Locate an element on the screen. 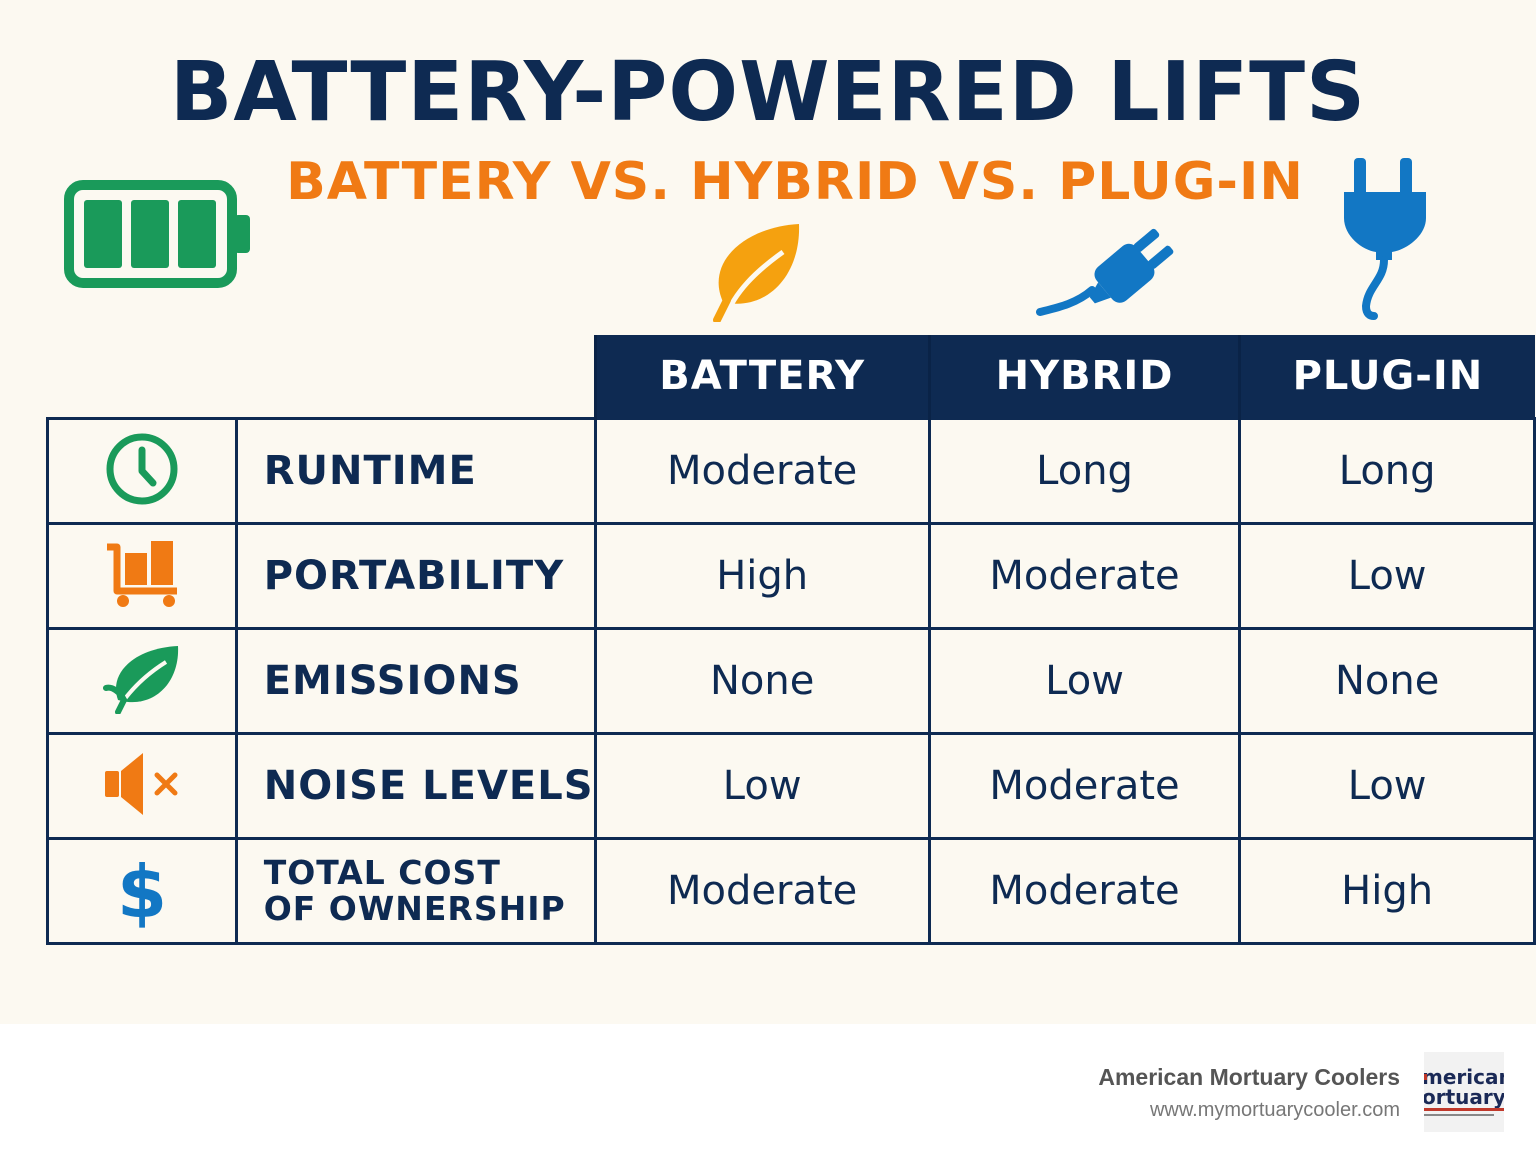 The image size is (1536, 1154). emissions-battery: None is located at coordinates (762, 681).